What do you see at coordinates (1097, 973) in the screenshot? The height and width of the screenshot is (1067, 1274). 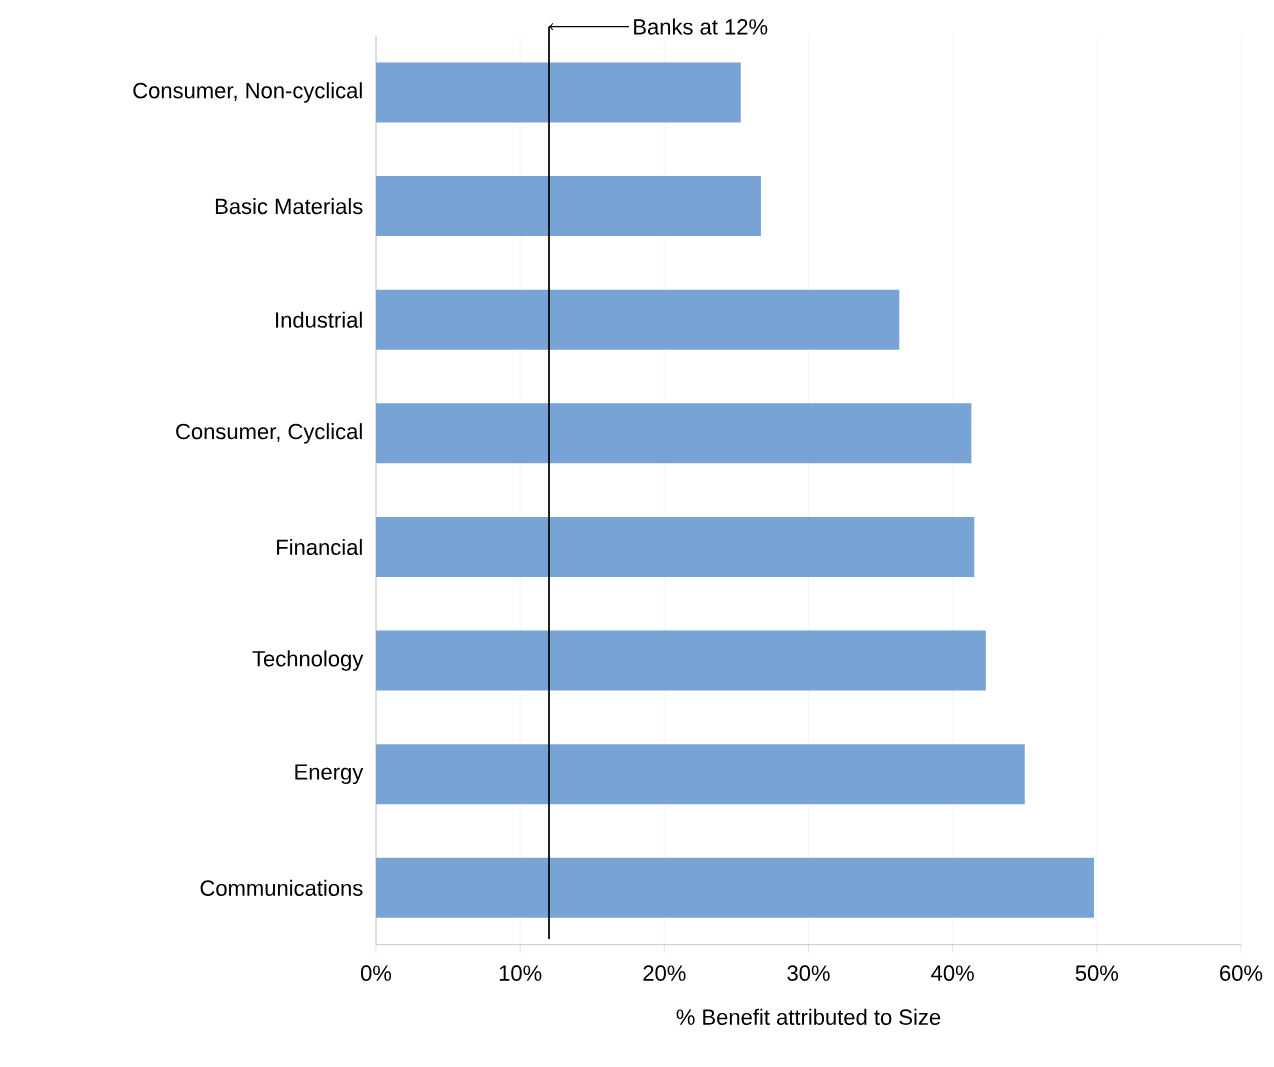 I see `x-tick-label: 50%` at bounding box center [1097, 973].